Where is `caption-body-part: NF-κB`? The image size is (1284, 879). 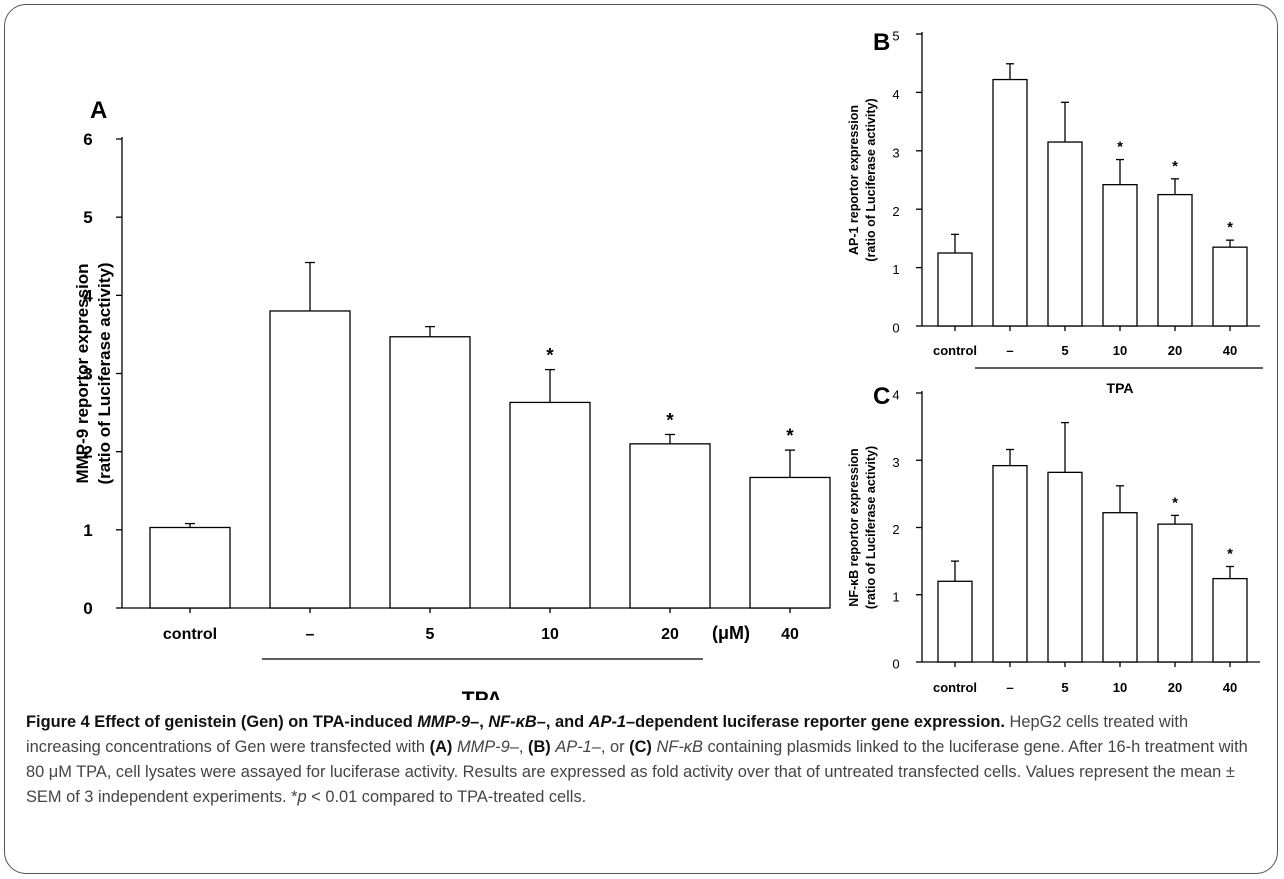
caption-body-part: NF-κB is located at coordinates (679, 747).